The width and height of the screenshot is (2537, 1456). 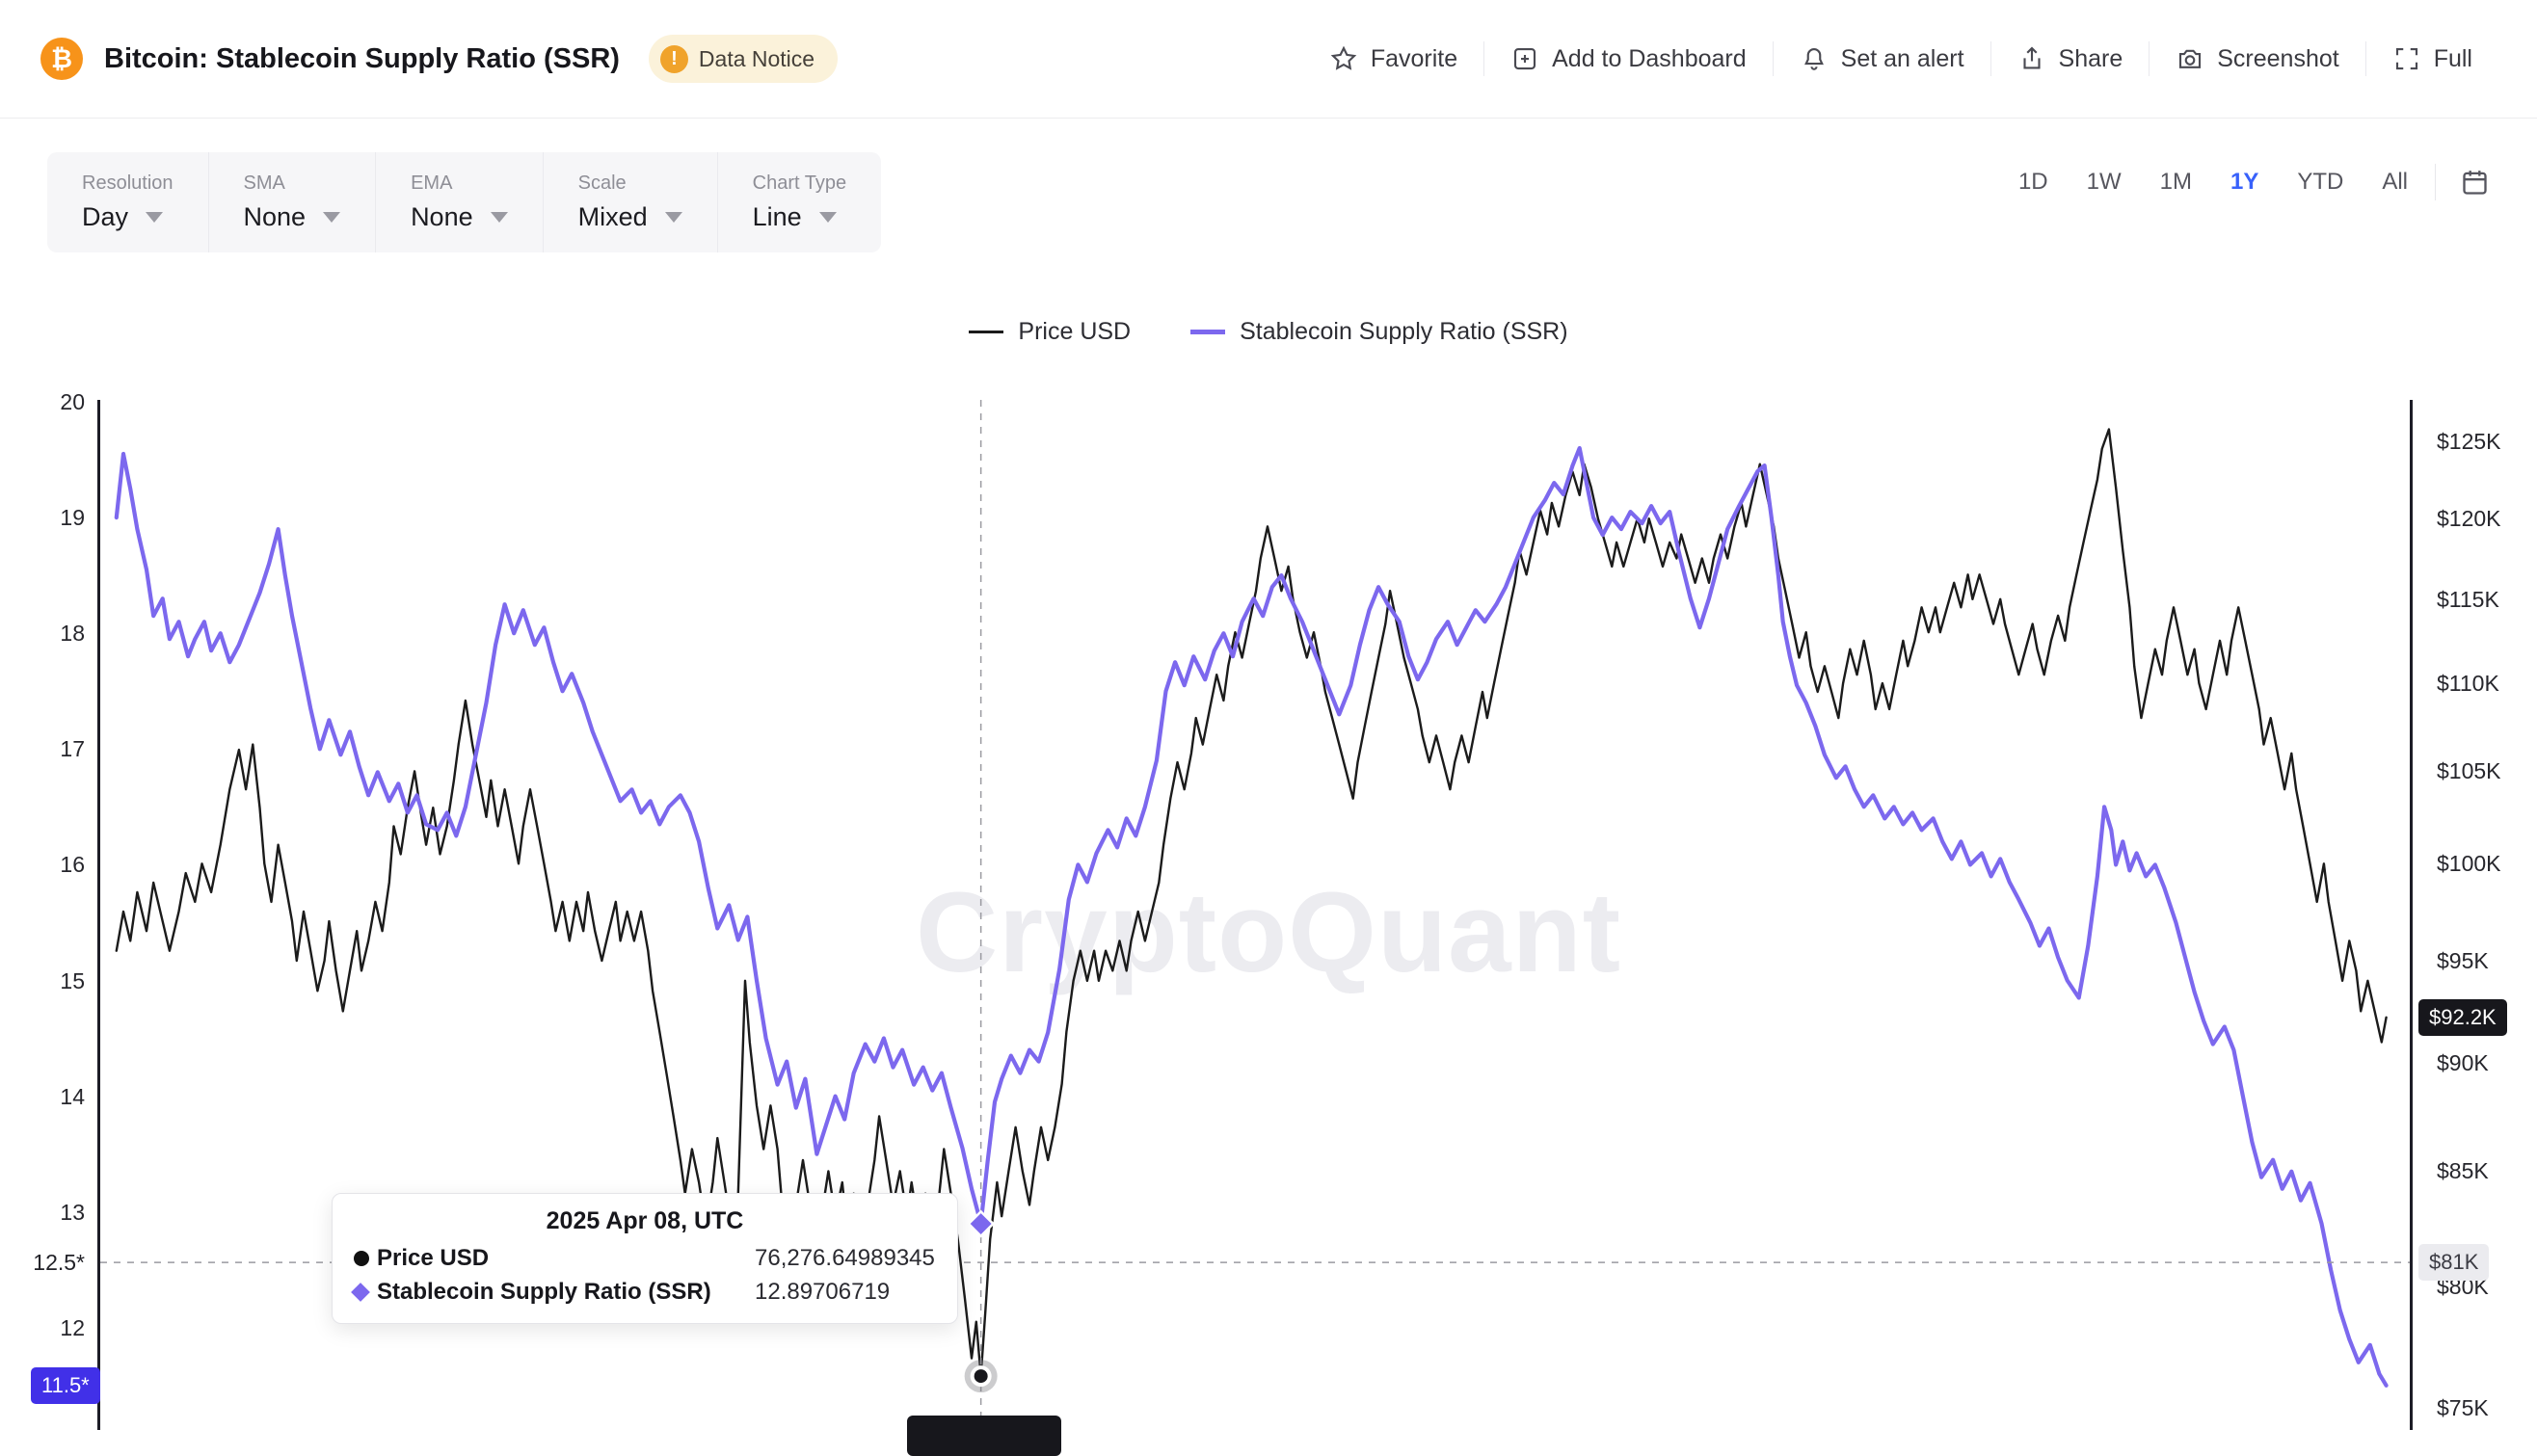 I want to click on legend-price-usd: Price USD, so click(x=1050, y=332).